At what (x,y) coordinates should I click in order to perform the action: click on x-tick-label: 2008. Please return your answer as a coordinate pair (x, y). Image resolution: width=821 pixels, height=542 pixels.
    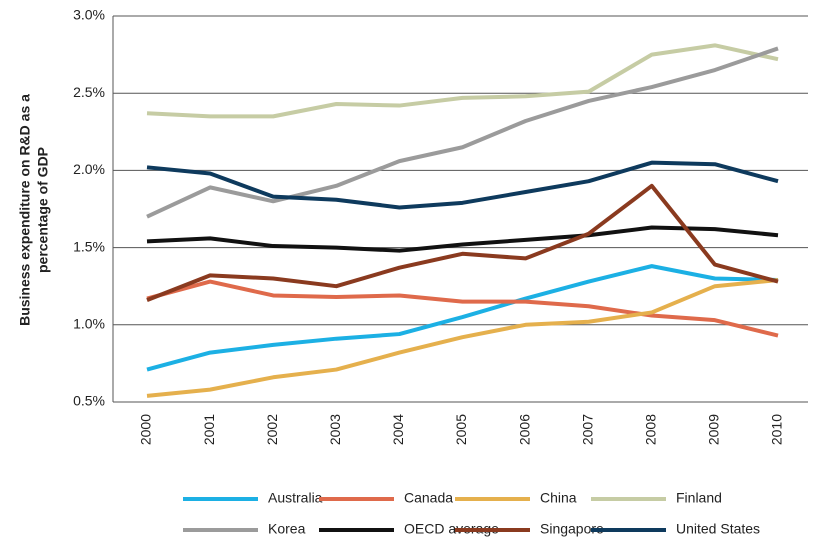
    Looking at the image, I should click on (651, 429).